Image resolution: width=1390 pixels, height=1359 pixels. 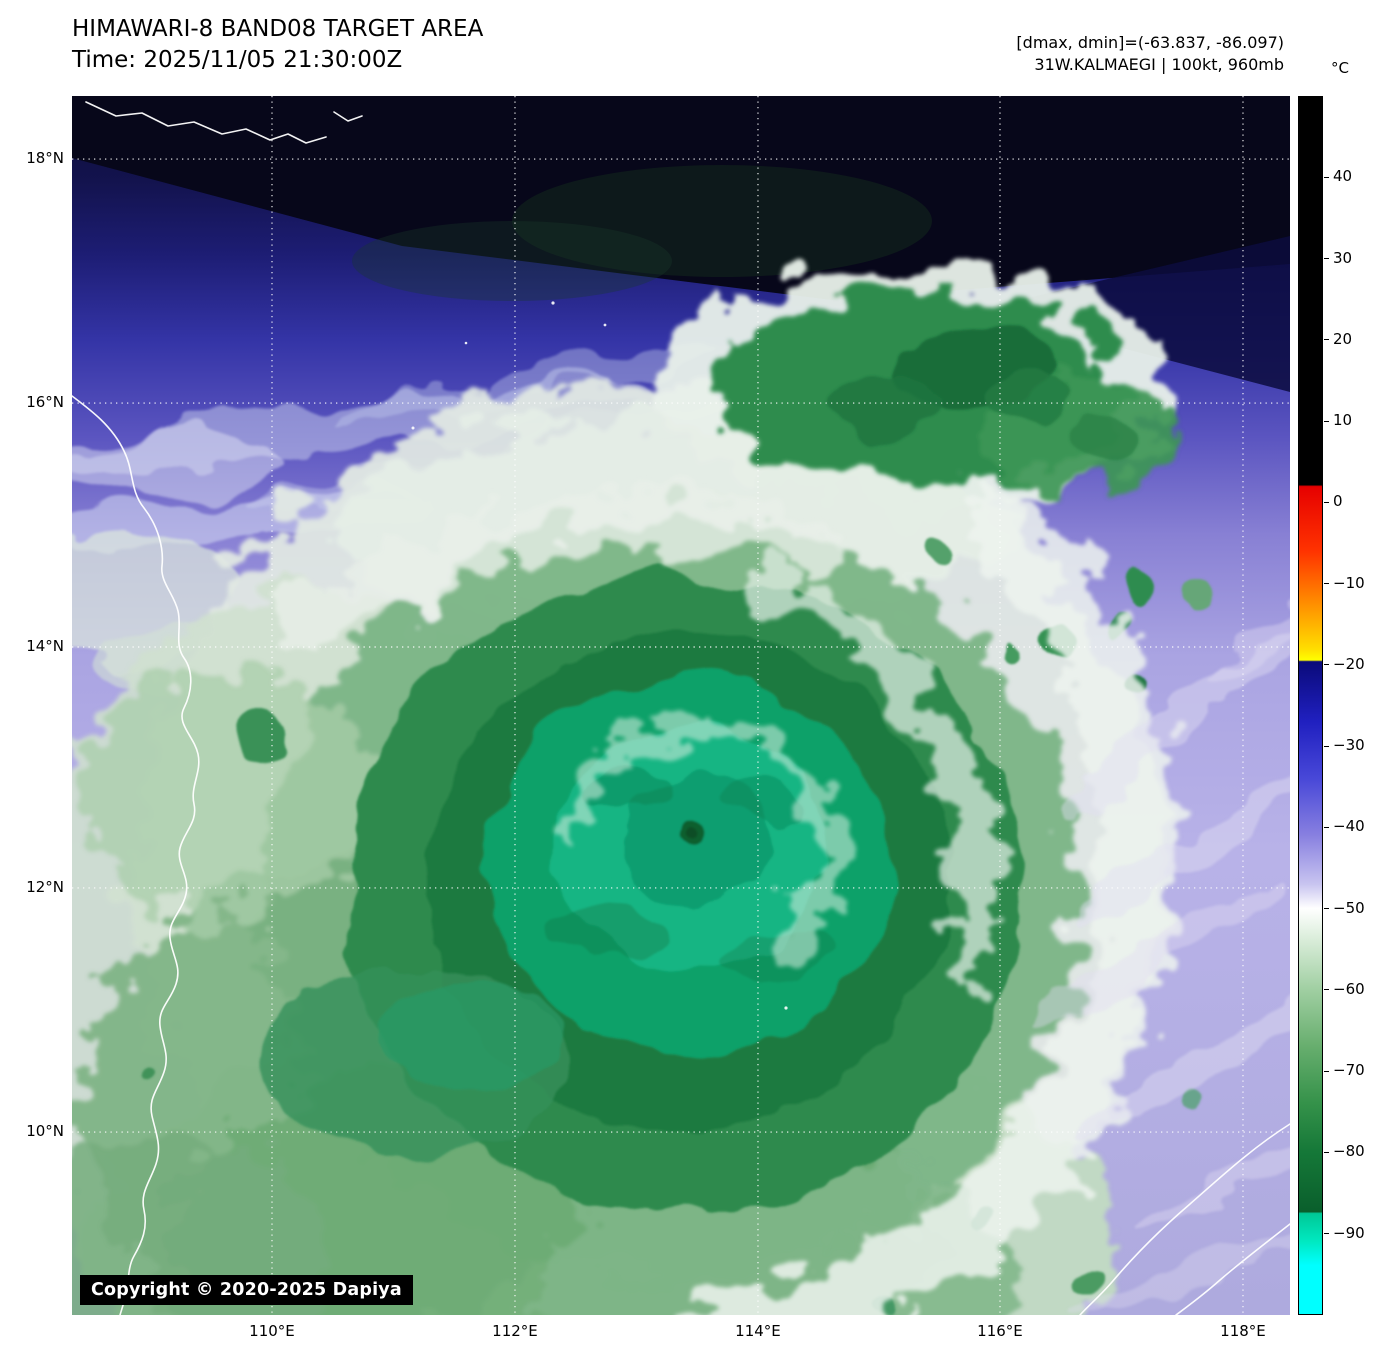 What do you see at coordinates (1349, 1070) in the screenshot?
I see `colorbar-tick-label: −70` at bounding box center [1349, 1070].